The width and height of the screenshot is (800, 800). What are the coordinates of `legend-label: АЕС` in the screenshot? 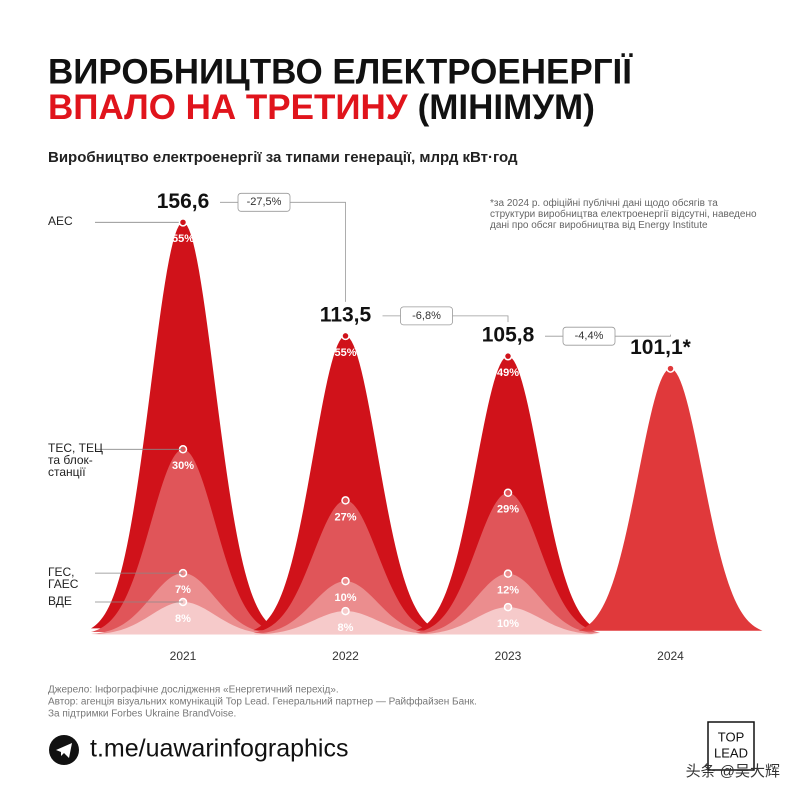 It's located at (60, 221).